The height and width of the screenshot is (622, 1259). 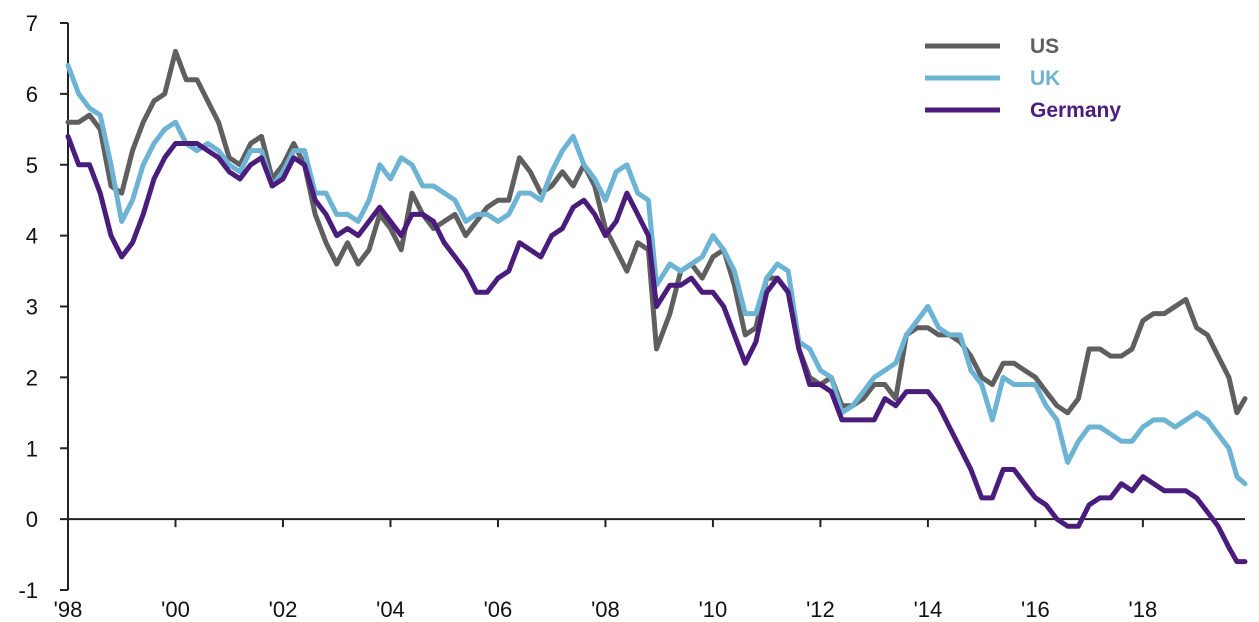 What do you see at coordinates (32, 165) in the screenshot?
I see `y-tick-label: 5` at bounding box center [32, 165].